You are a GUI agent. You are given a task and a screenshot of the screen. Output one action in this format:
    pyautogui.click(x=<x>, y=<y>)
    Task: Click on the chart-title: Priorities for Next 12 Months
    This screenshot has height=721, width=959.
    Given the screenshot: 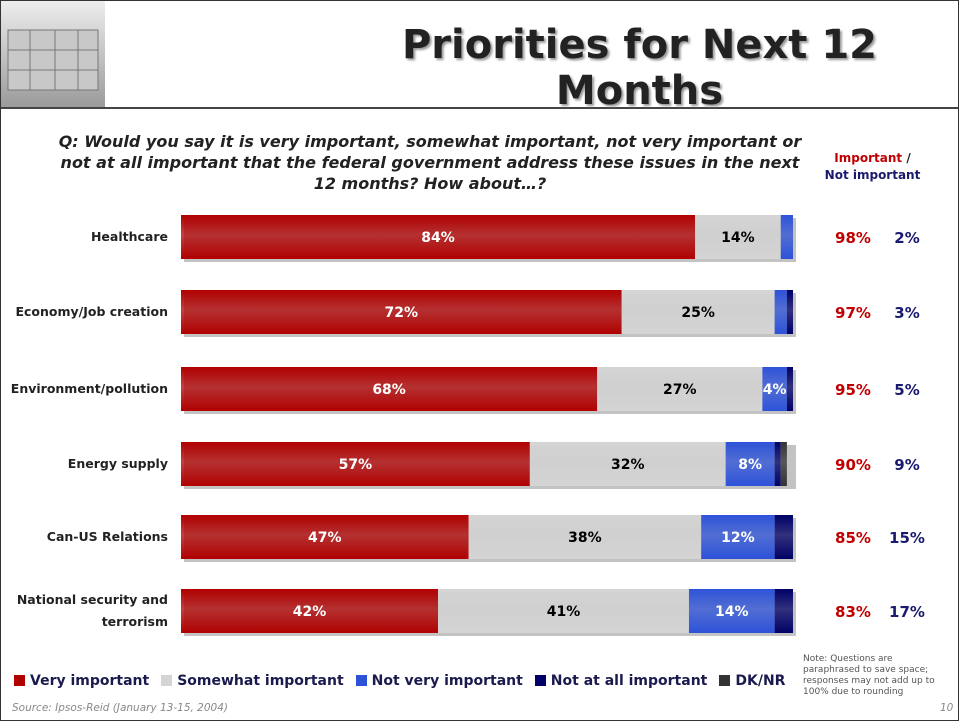 What is the action you would take?
    pyautogui.click(x=639, y=68)
    